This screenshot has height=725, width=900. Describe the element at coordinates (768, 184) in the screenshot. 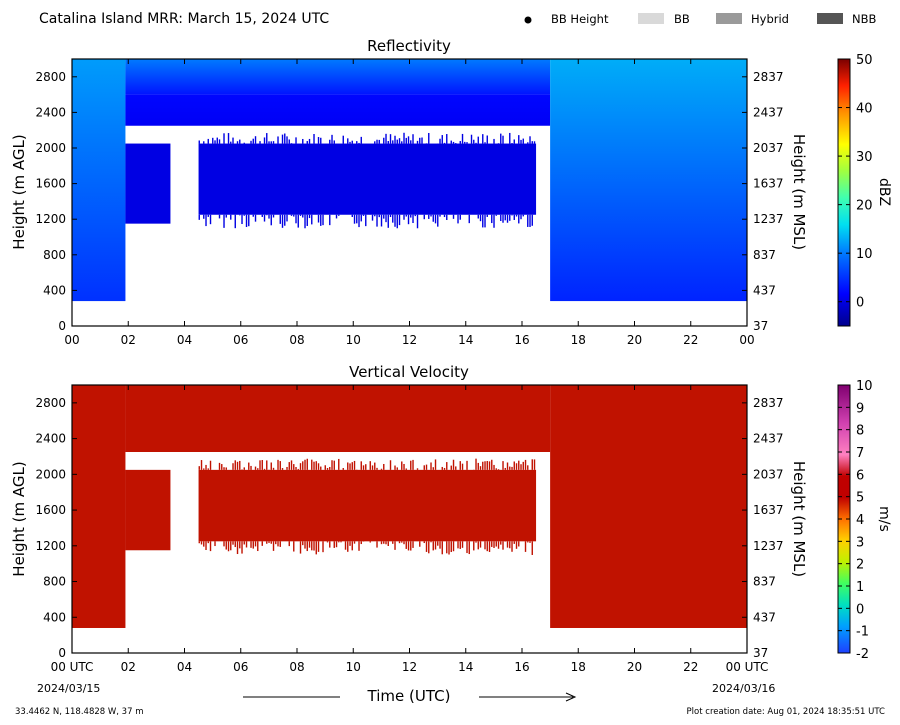

I see `y-tick-label-right: 1637` at that location.